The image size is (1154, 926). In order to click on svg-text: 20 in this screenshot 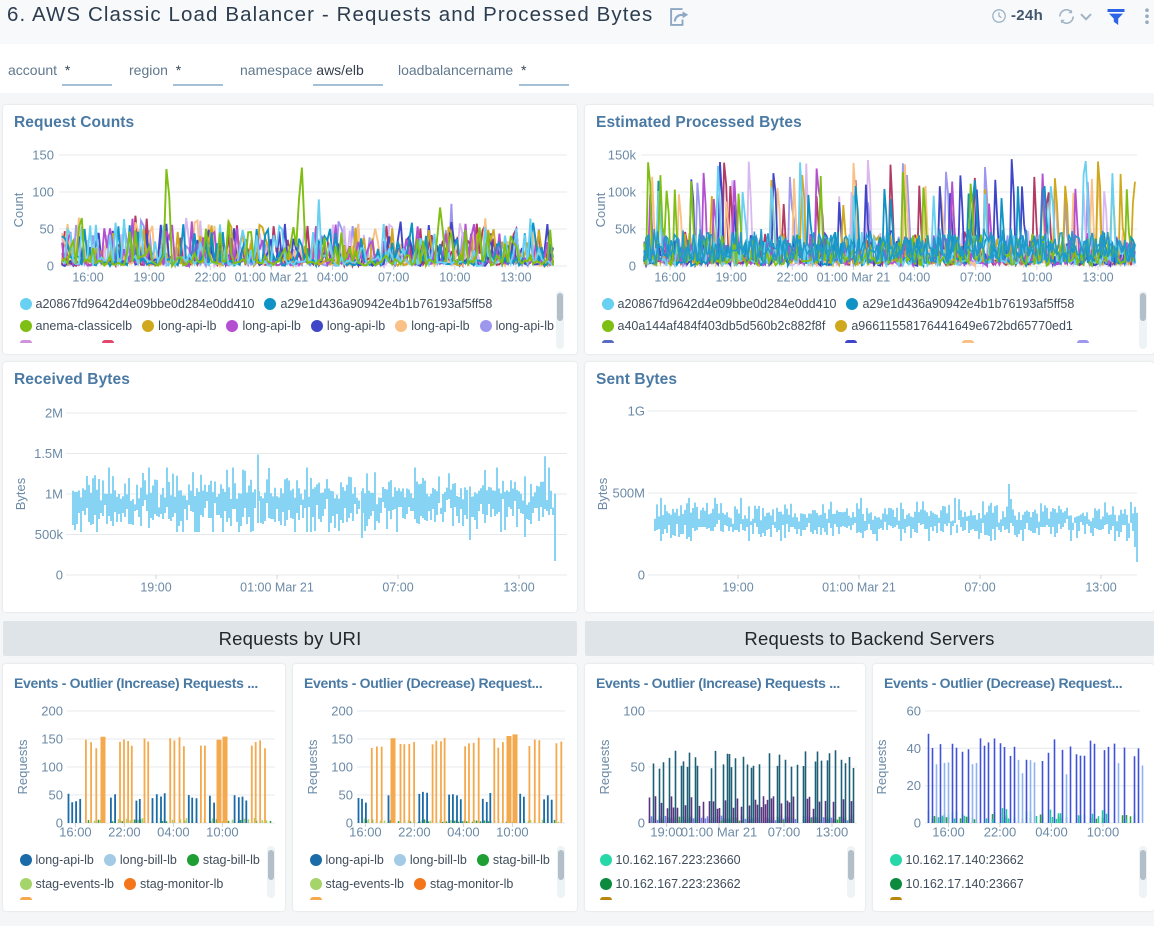, I will do `click(914, 785)`.